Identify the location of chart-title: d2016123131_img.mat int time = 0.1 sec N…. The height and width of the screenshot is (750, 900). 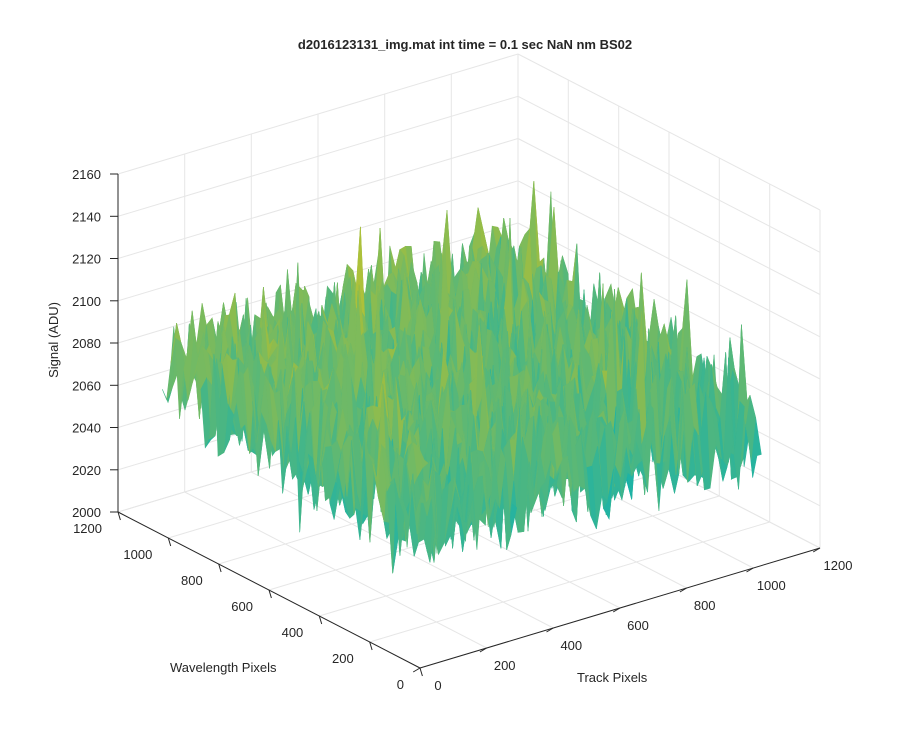
(465, 44).